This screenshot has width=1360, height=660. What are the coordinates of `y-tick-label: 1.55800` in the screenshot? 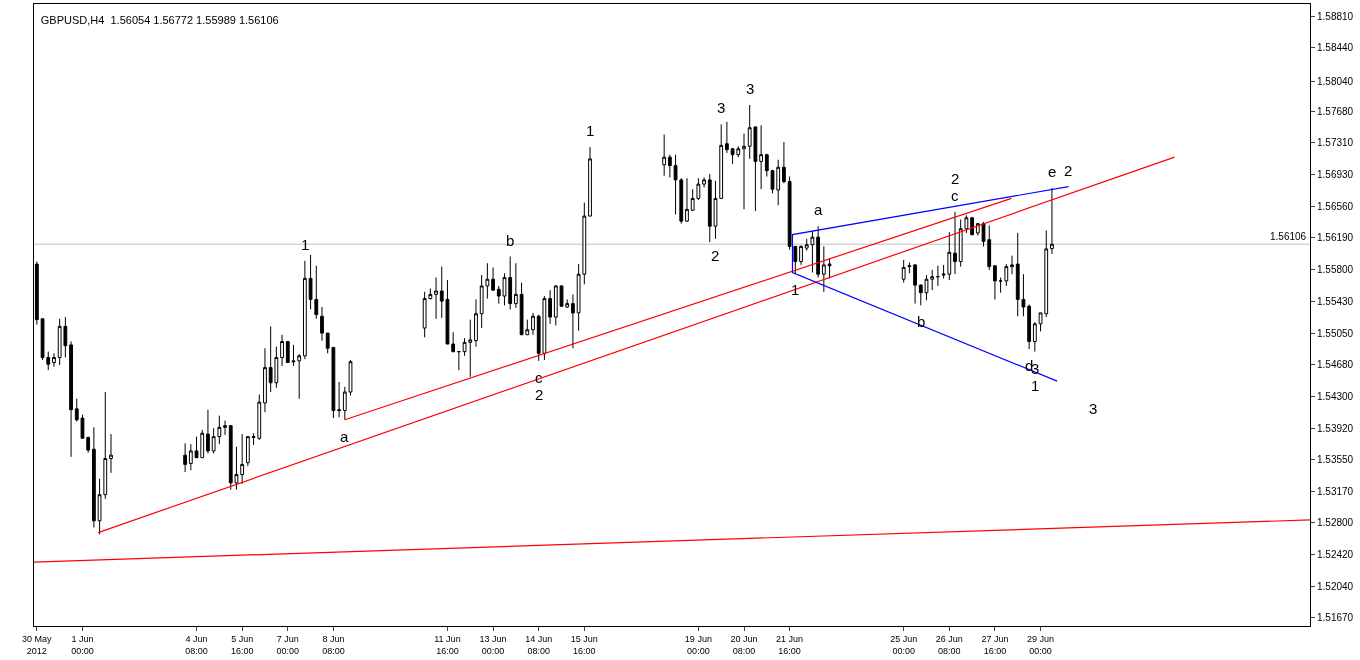 It's located at (1335, 270).